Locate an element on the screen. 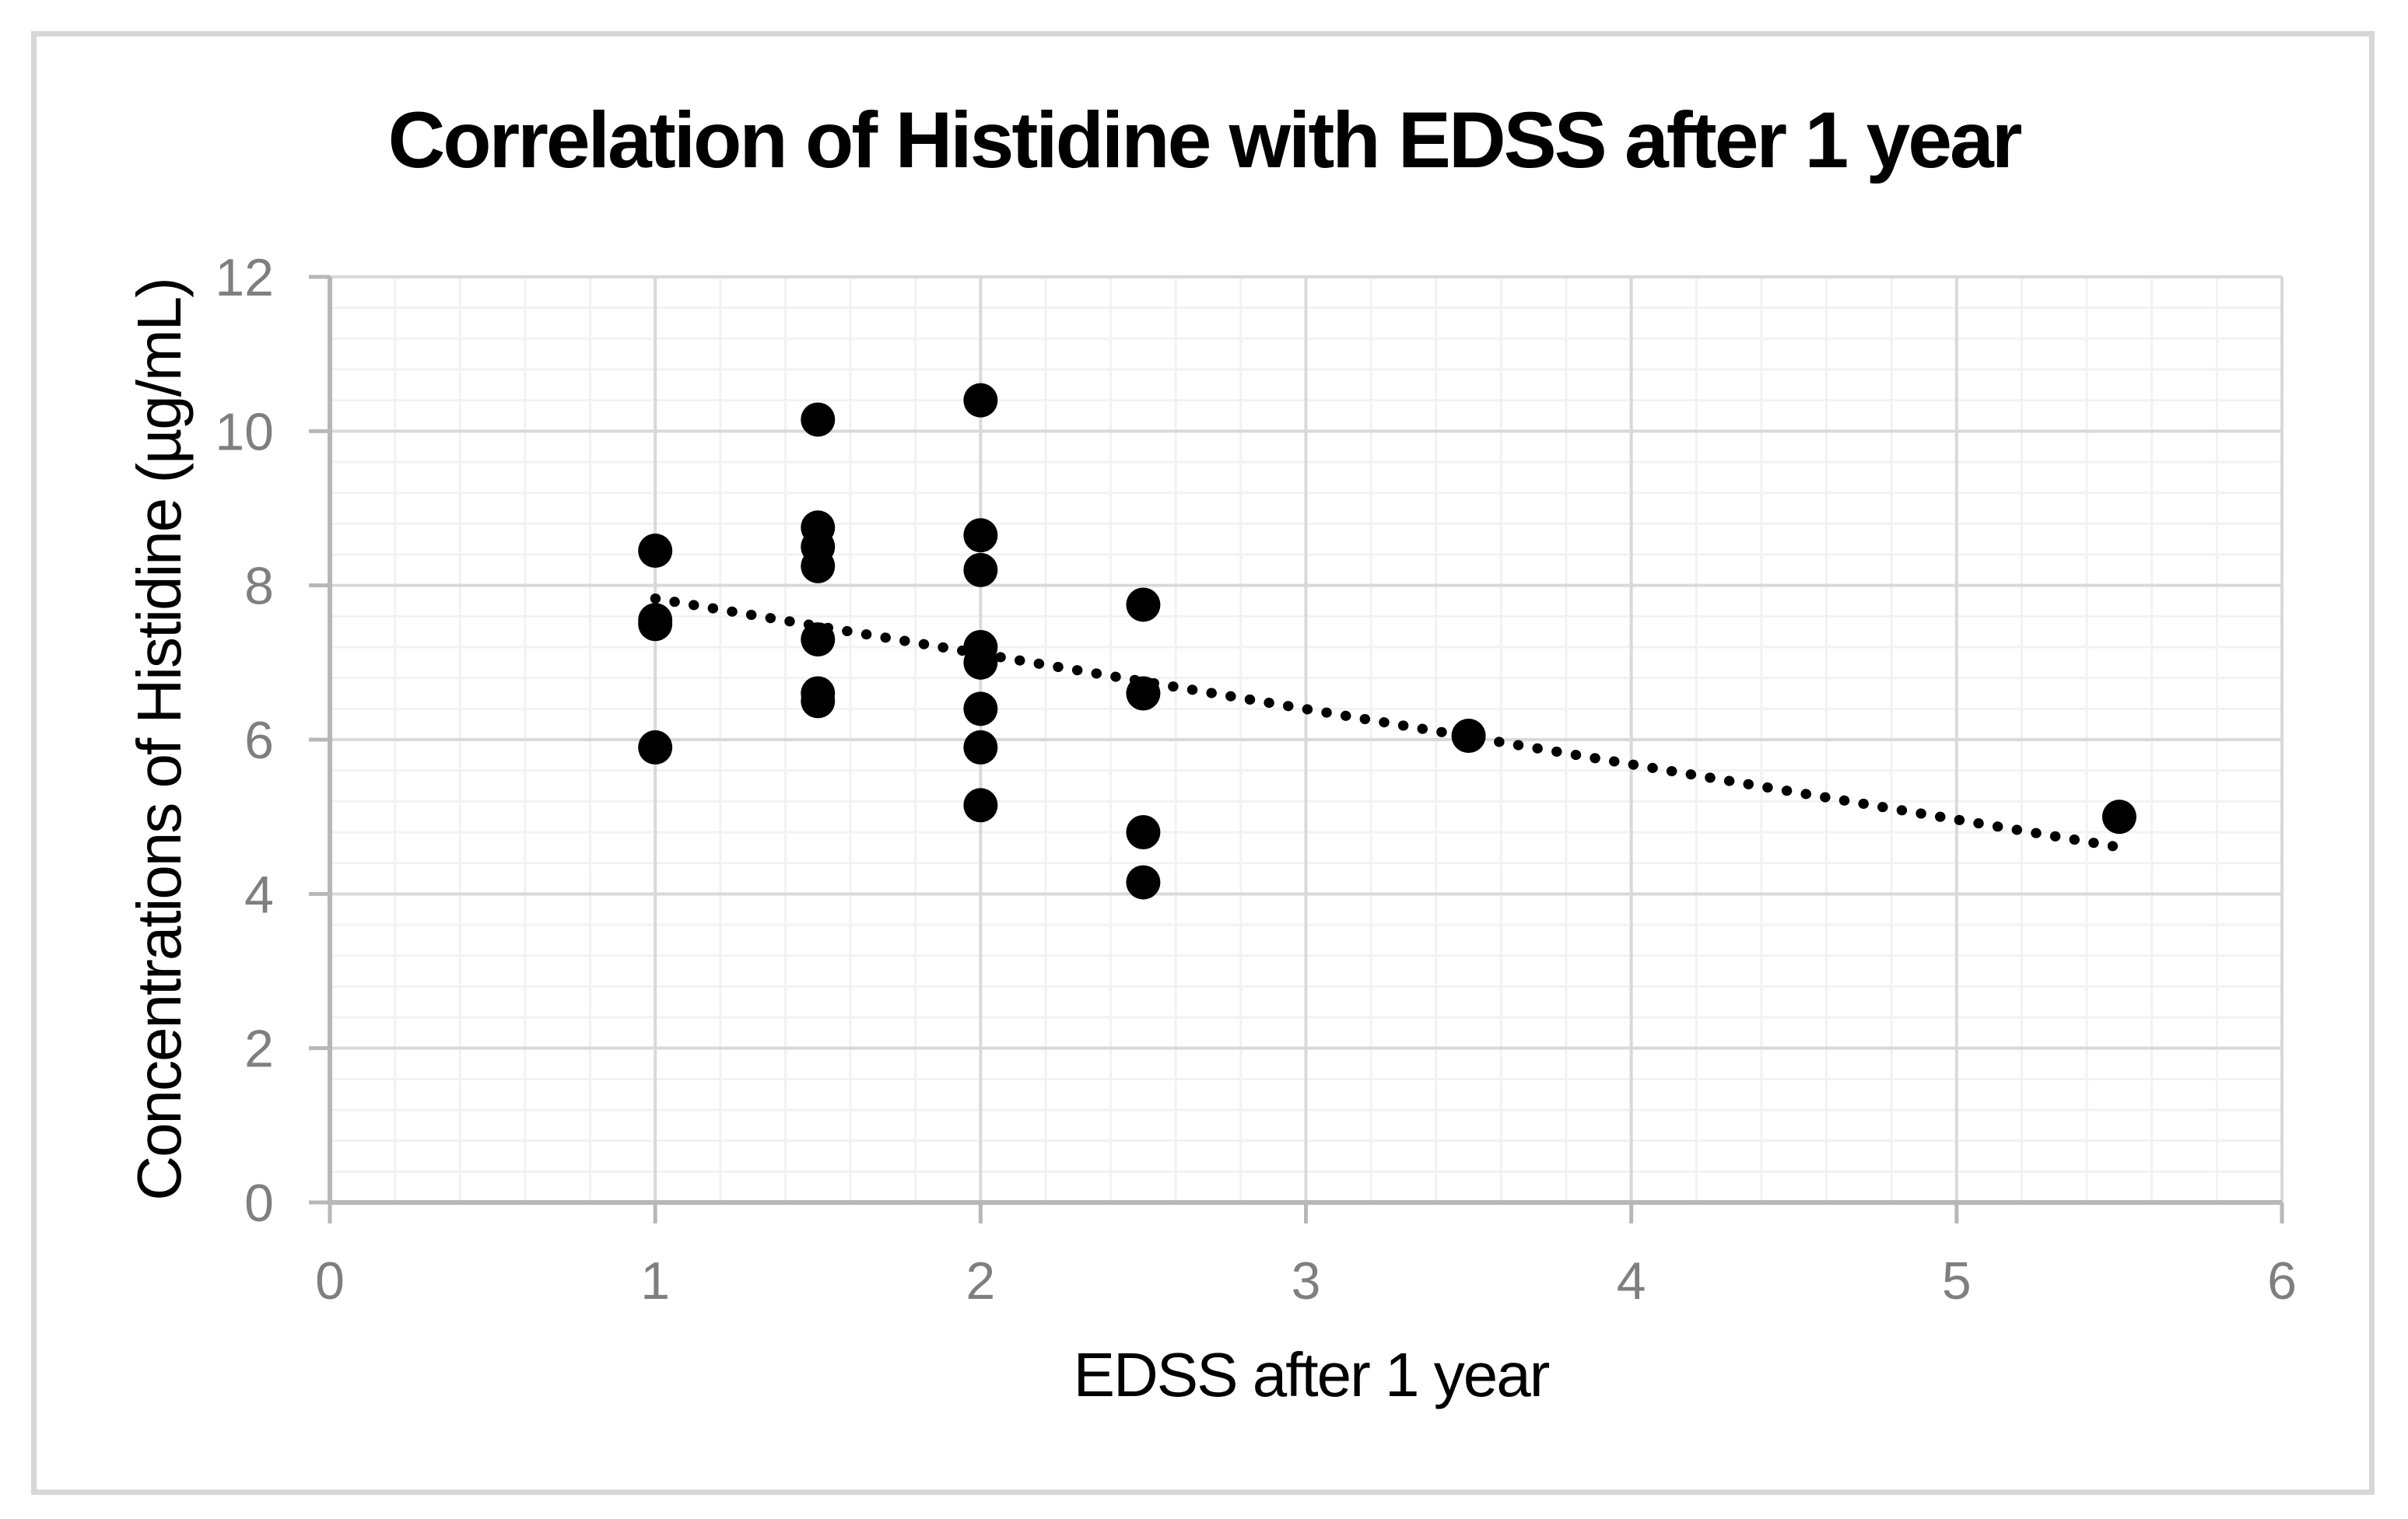  x-tick-labels: 0 1 2 3 4 5 6 is located at coordinates (1306, 1281).